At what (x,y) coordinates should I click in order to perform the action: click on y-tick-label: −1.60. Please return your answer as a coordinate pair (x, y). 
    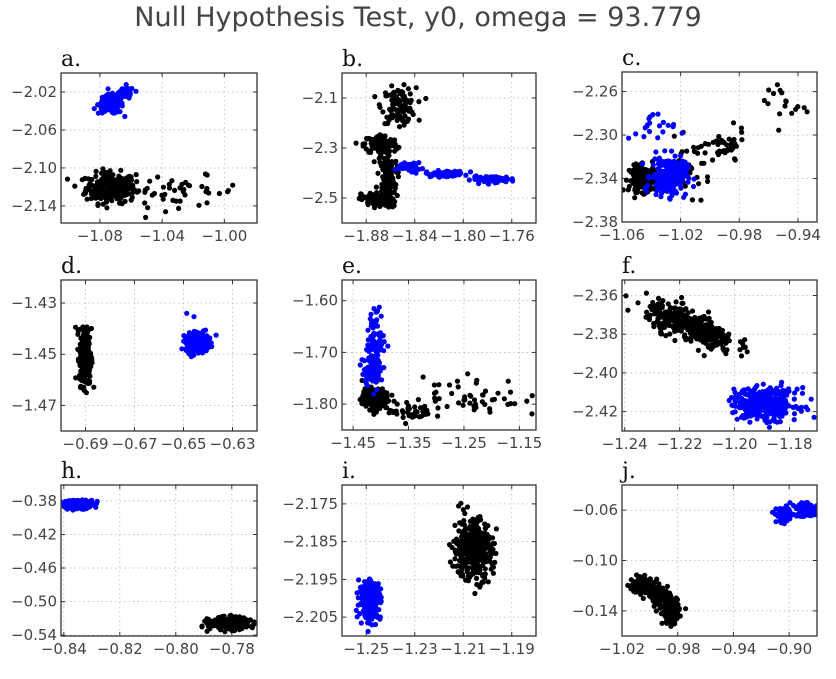
    Looking at the image, I should click on (315, 301).